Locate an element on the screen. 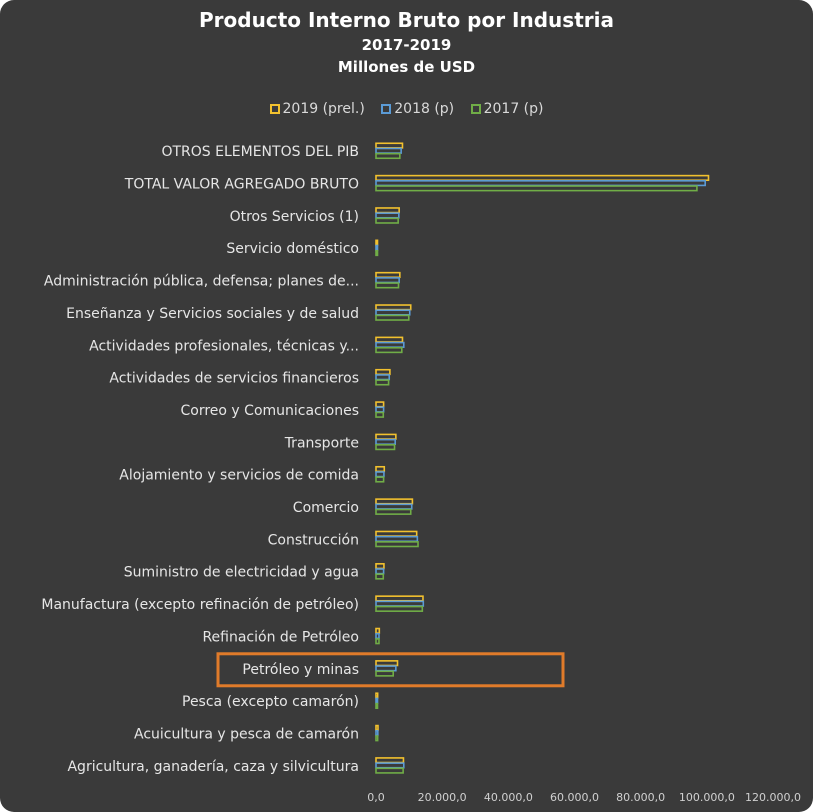  highlight-box is located at coordinates (390, 670).